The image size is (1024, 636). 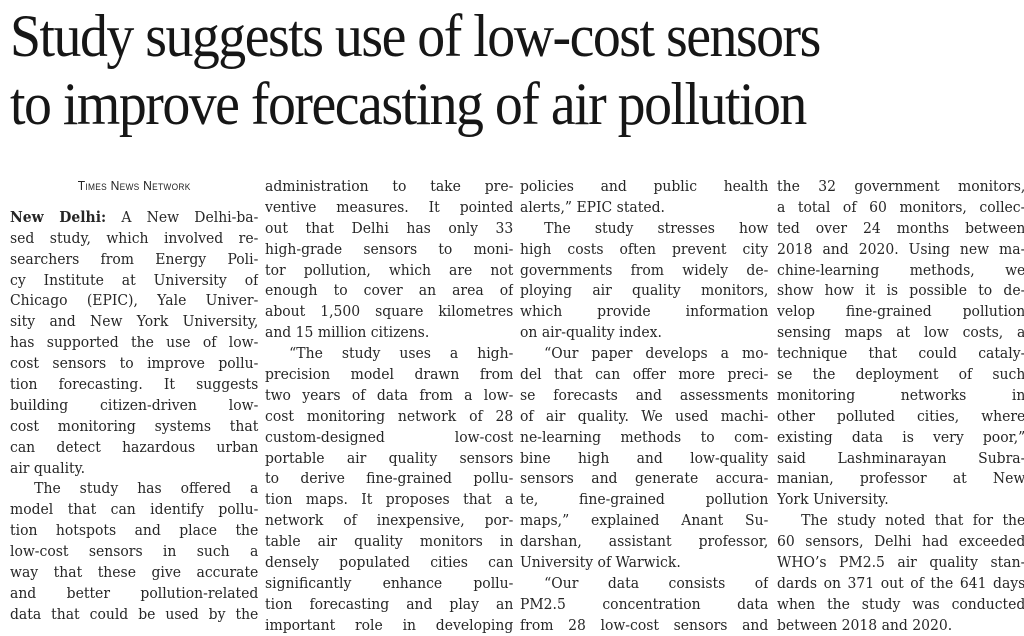 What do you see at coordinates (389, 520) in the screenshot?
I see `article-line: network of inexpensive, por-` at bounding box center [389, 520].